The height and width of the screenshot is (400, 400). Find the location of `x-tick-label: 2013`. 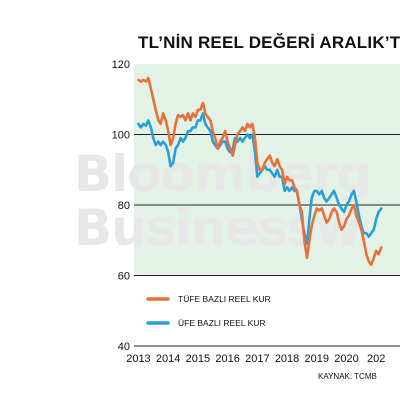

x-tick-label: 2013 is located at coordinates (138, 359).